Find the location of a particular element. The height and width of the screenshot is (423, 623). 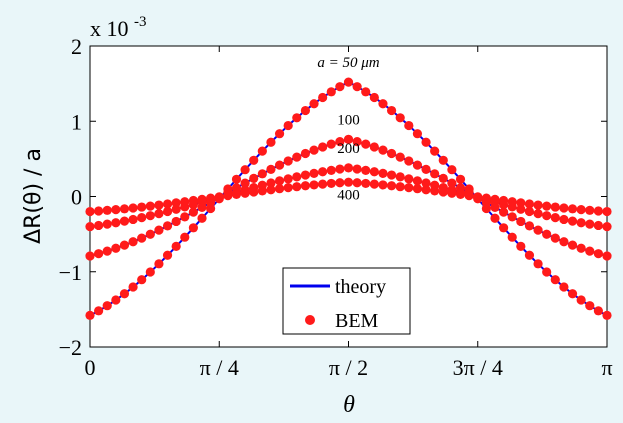

y-tick-label: 2 is located at coordinates (76, 46).